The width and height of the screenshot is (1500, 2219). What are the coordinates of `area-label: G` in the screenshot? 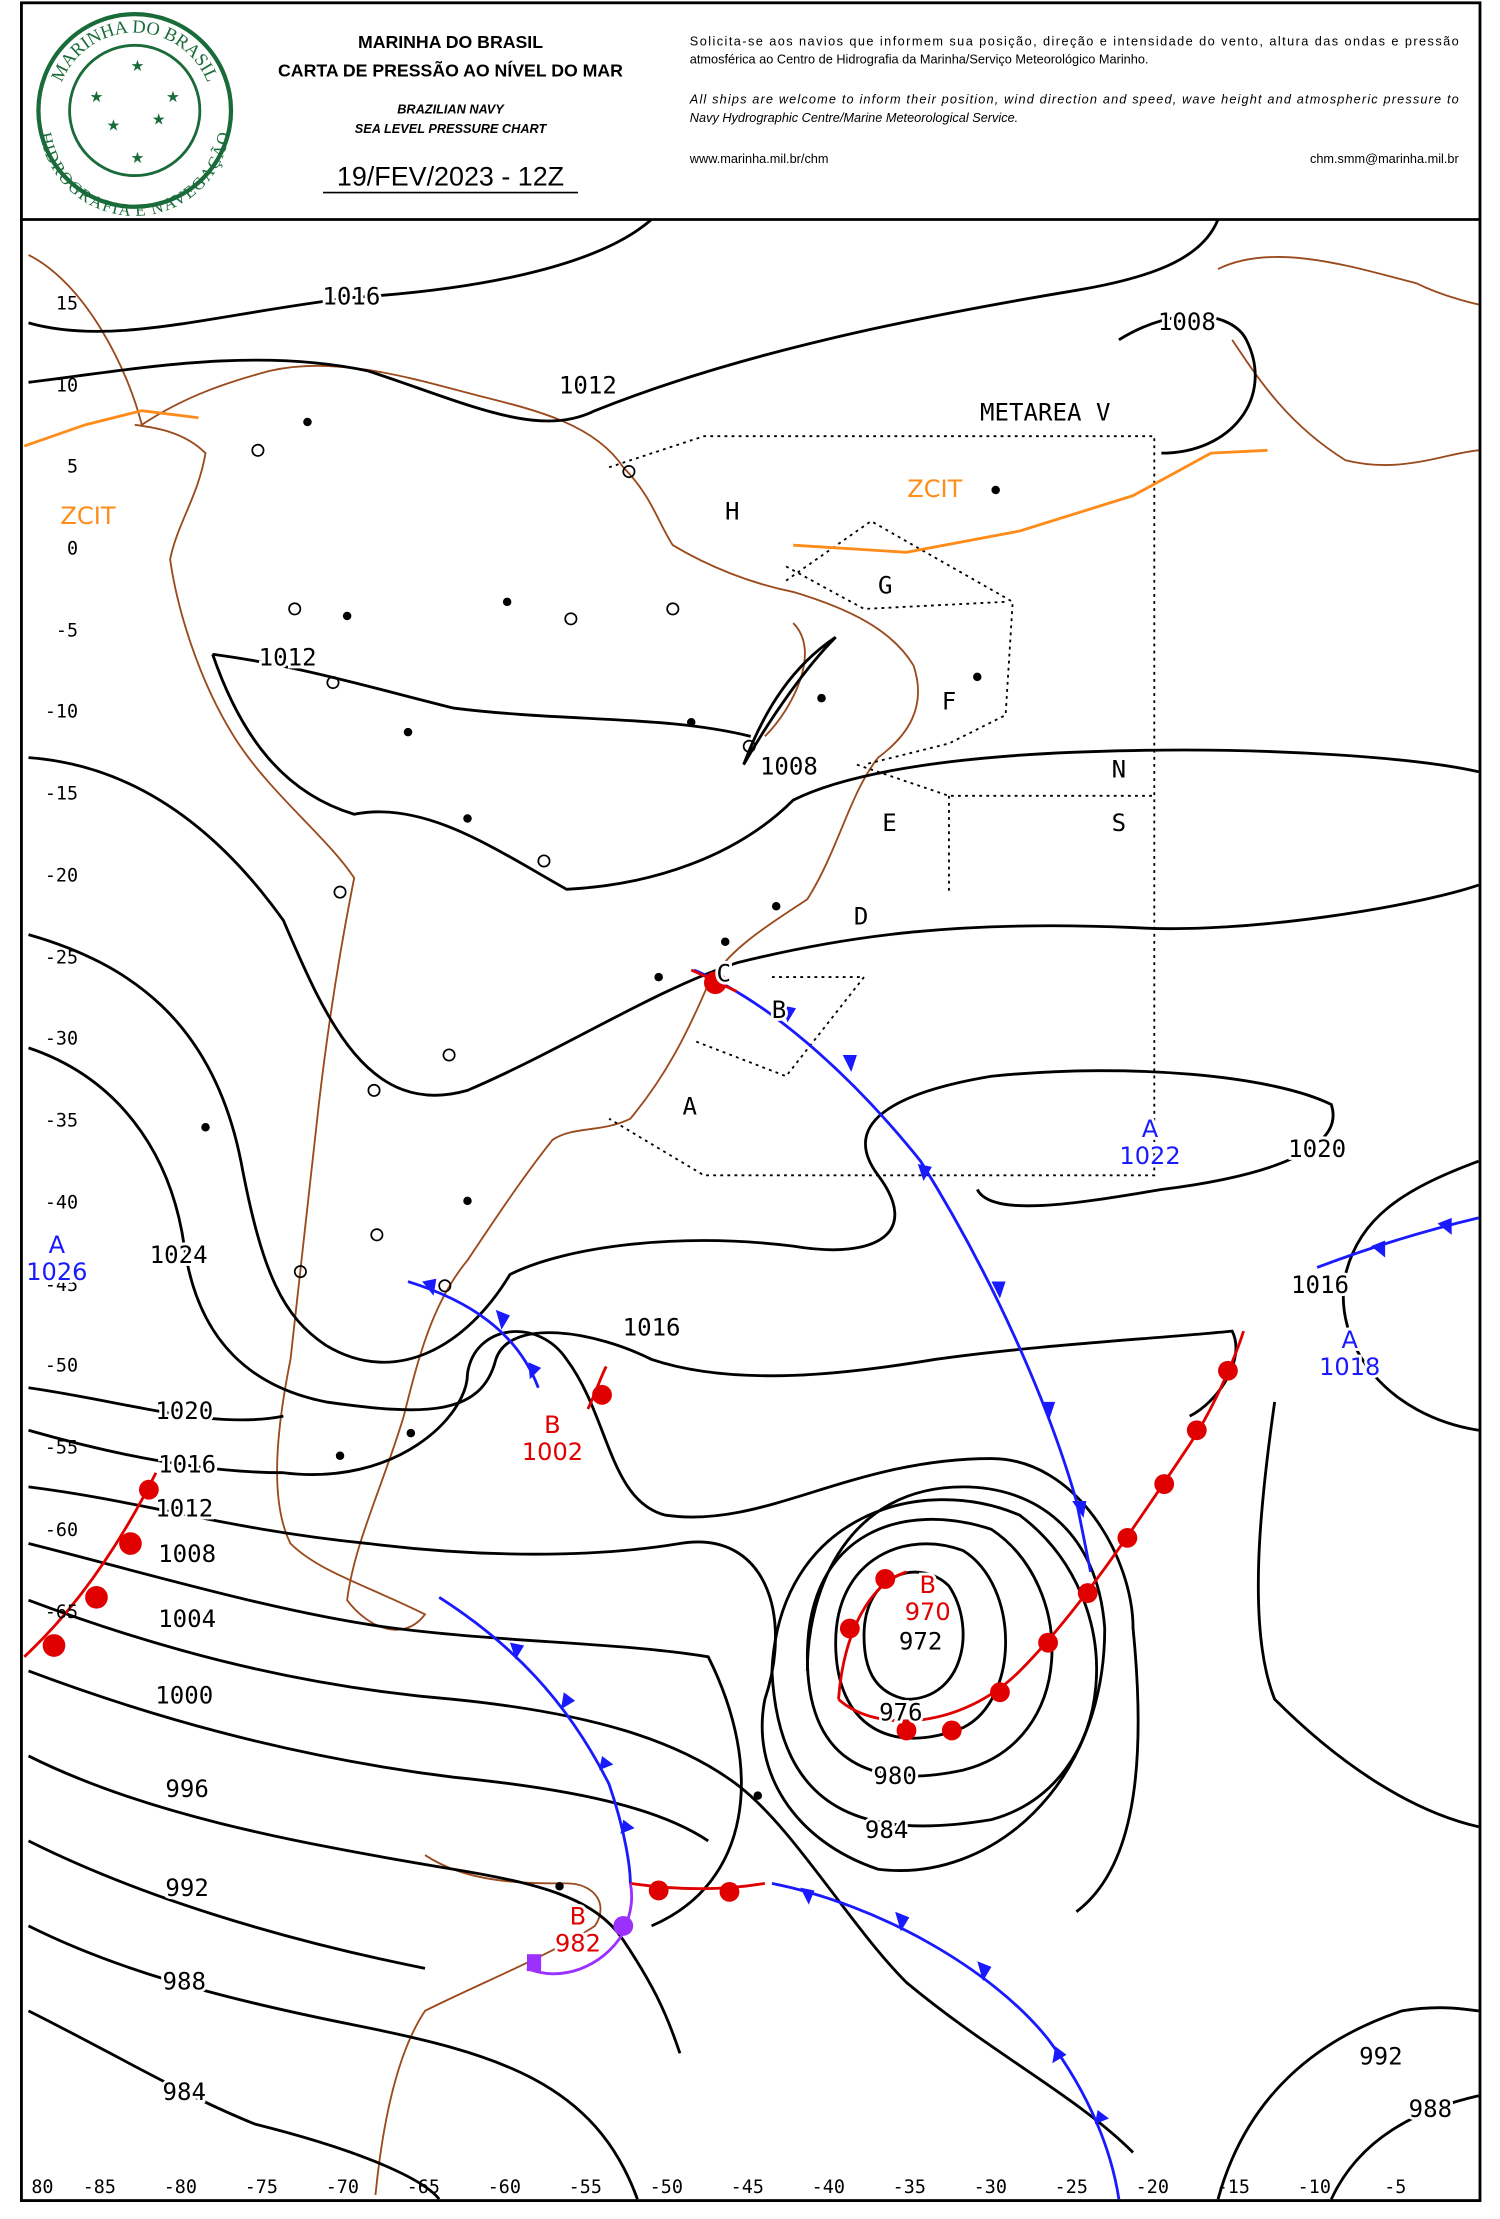 It's located at (885, 585).